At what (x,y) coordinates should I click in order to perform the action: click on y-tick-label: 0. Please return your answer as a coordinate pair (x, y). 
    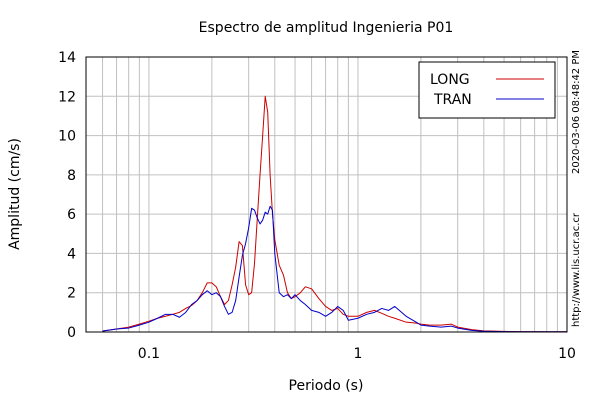
    Looking at the image, I should click on (71, 333).